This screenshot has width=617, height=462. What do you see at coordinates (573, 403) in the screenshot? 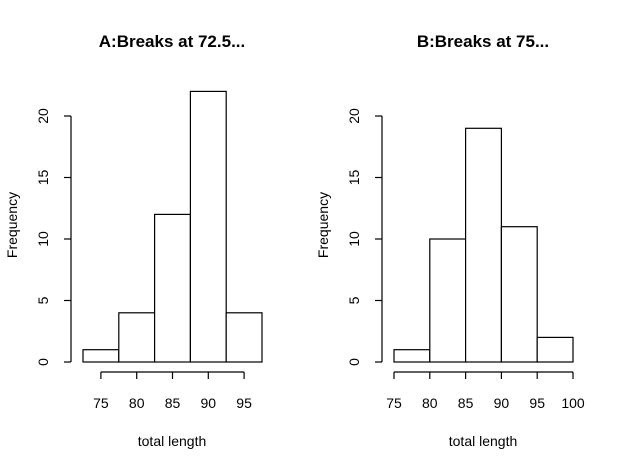
I see `x-tick-label: 100` at bounding box center [573, 403].